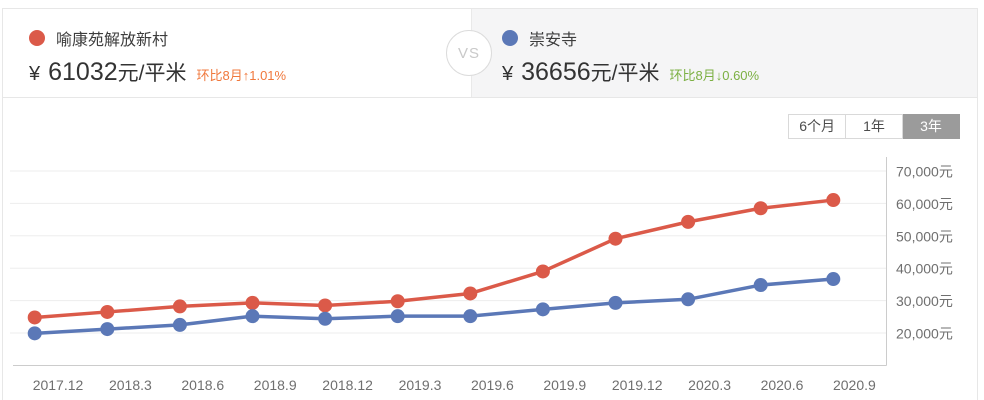  I want to click on x-axis-label: 2018.6, so click(202, 385).